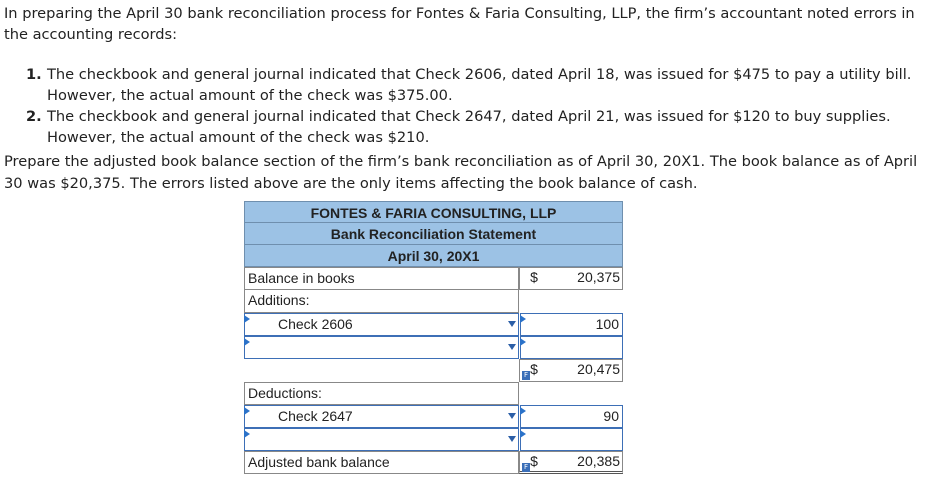 The image size is (942, 485). Describe the element at coordinates (433, 370) in the screenshot. I see `subtotal-row: F $ 20,475` at that location.